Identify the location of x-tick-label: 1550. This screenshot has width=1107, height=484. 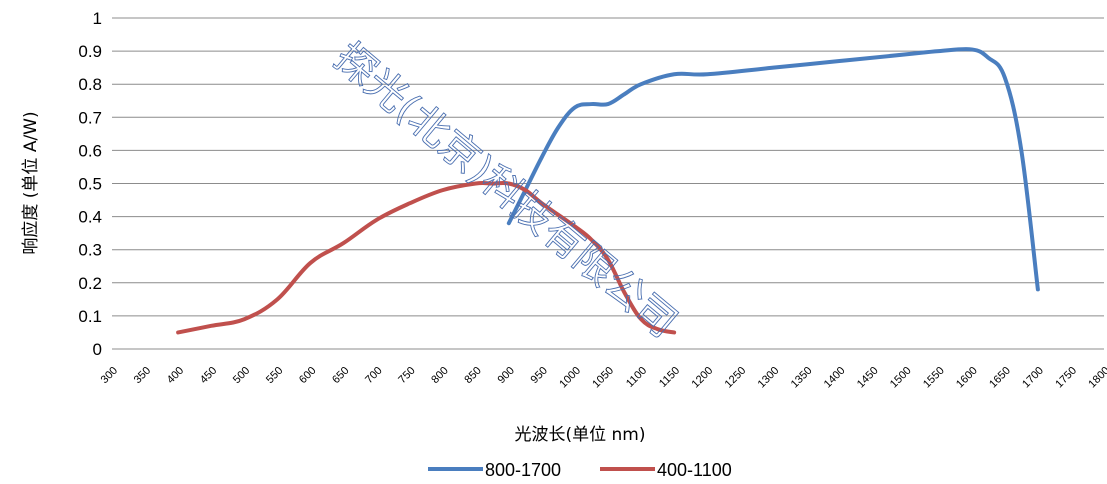
(934, 378).